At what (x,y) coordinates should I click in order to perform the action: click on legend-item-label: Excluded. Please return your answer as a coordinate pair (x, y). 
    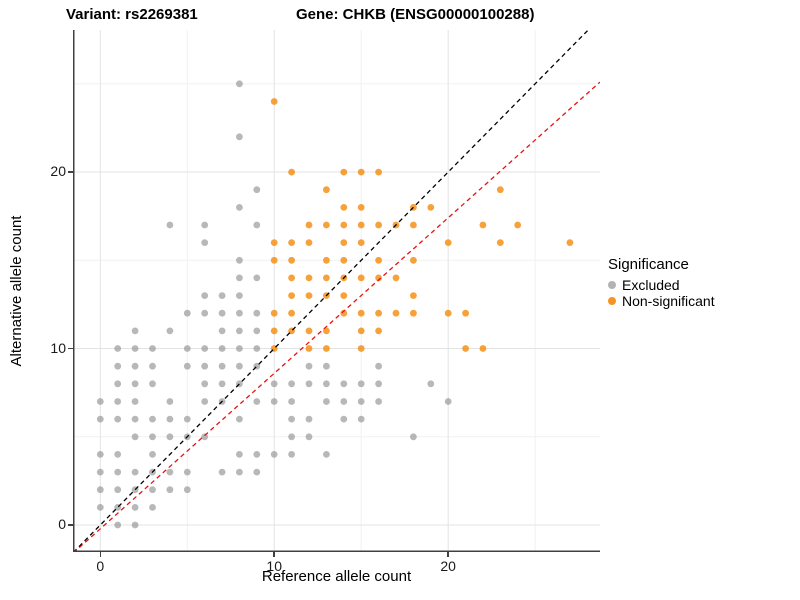
    Looking at the image, I should click on (651, 285).